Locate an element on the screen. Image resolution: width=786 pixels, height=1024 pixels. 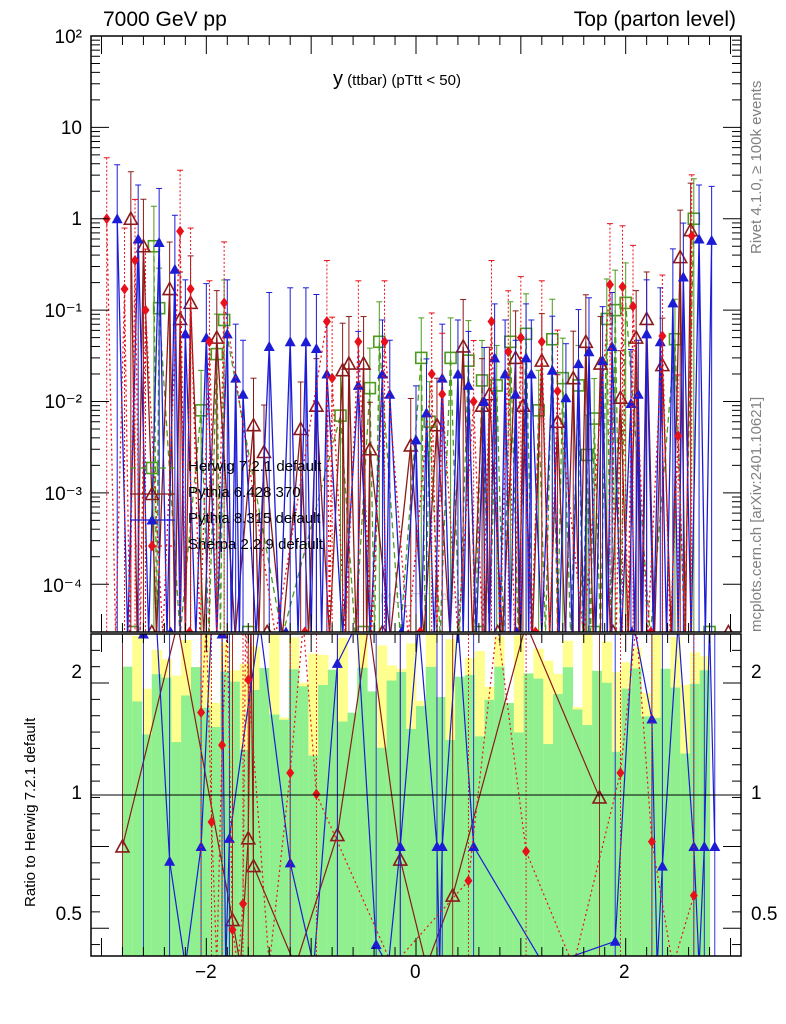
ratio-y-tick-label-right: 2 is located at coordinates (756, 672).